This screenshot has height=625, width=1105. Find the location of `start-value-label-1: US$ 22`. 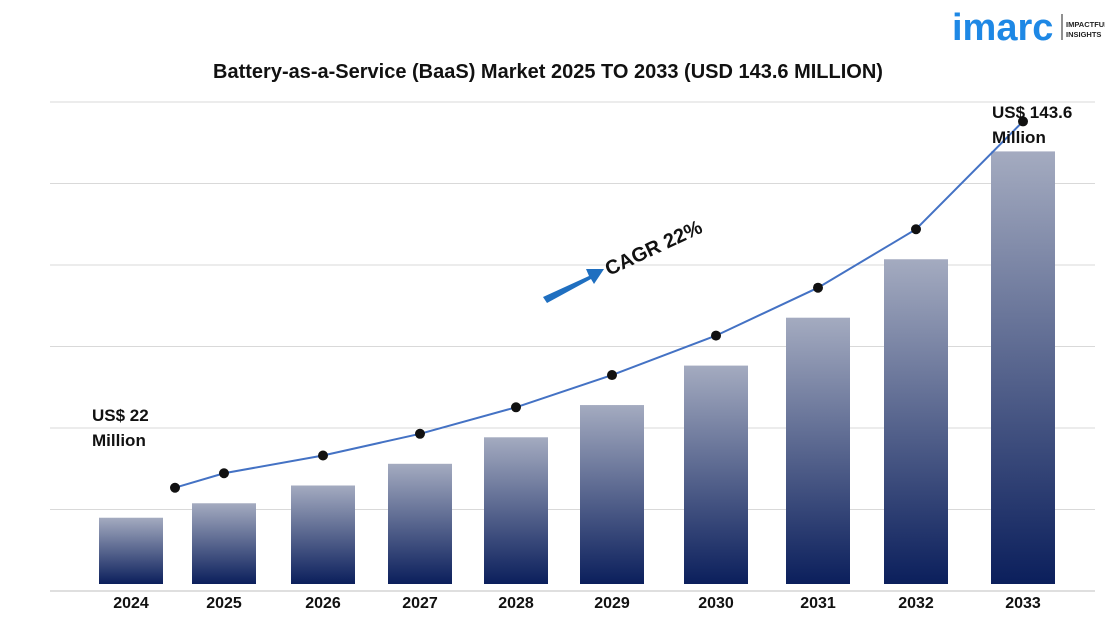

start-value-label-1: US$ 22 is located at coordinates (120, 415).